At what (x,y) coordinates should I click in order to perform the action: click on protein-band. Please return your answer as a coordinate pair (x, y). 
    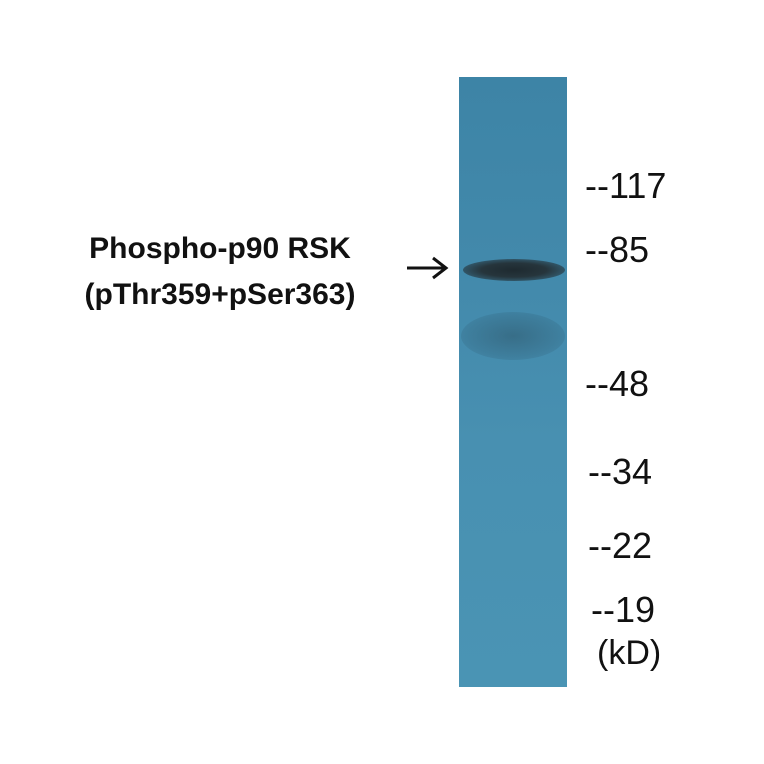
    Looking at the image, I should click on (514, 270).